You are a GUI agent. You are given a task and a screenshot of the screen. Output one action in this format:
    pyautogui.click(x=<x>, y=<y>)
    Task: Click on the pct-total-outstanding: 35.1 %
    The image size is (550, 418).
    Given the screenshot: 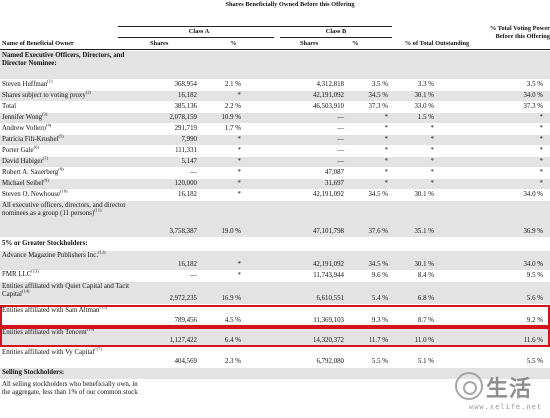 What is the action you would take?
    pyautogui.click(x=424, y=231)
    